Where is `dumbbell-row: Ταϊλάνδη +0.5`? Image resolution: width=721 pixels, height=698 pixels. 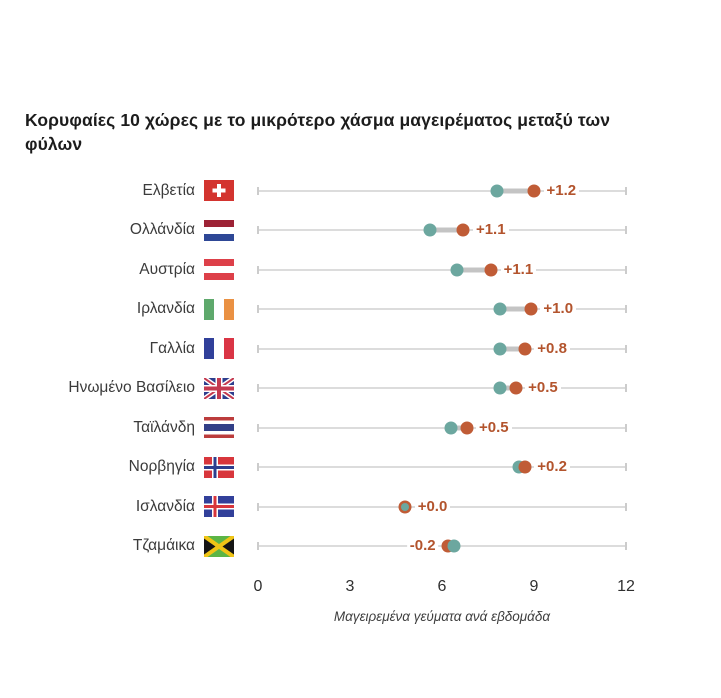 dumbbell-row: Ταϊλάνδη +0.5 is located at coordinates (360, 428).